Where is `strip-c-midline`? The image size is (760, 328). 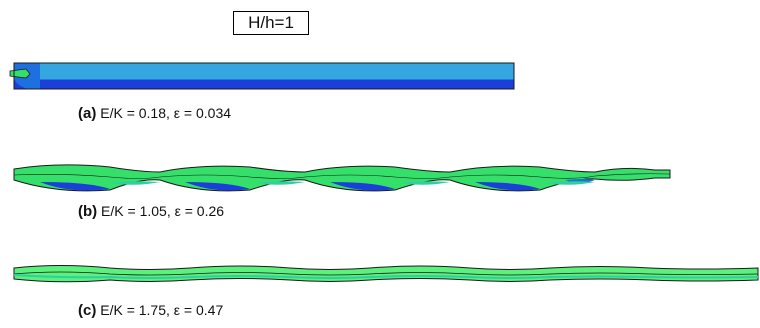
strip-c-midline is located at coordinates (386, 273).